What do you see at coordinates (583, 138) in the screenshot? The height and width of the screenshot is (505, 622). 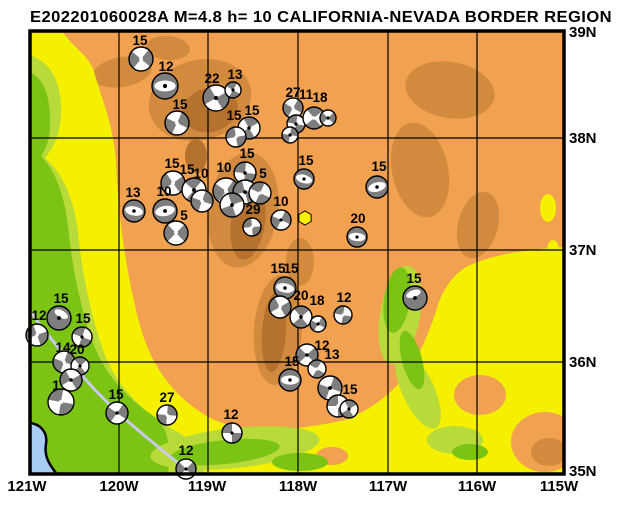 I see `lat-tick-label: 38N` at bounding box center [583, 138].